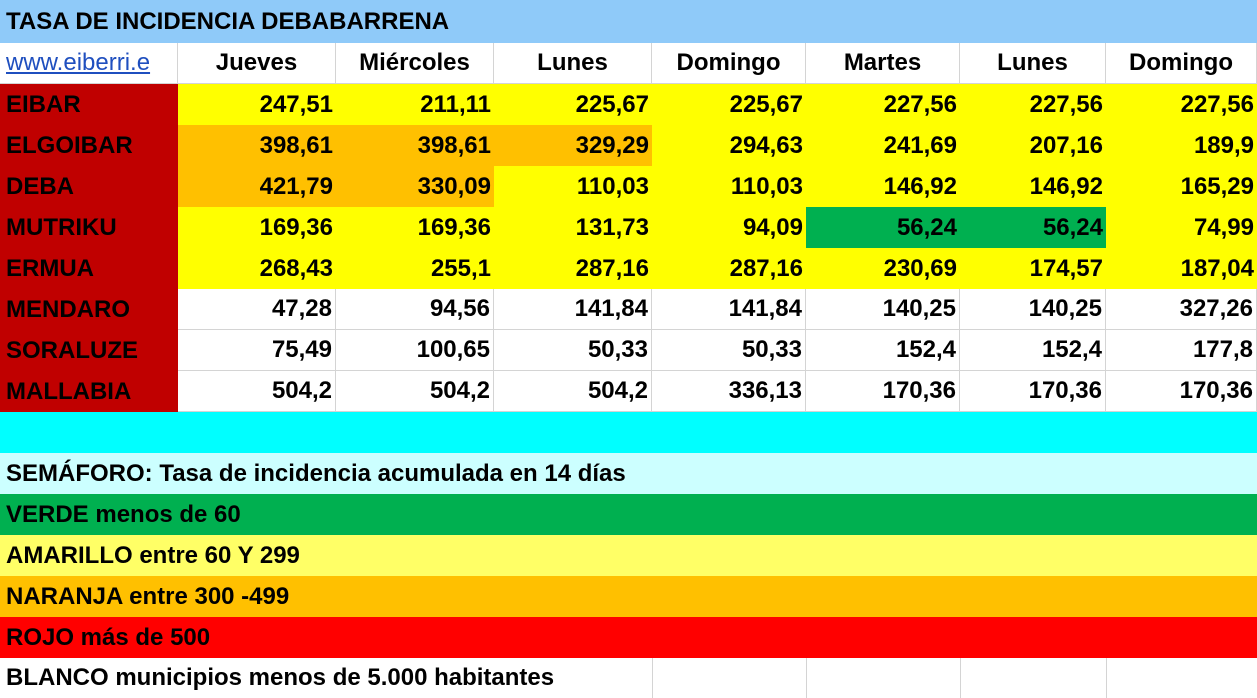 The width and height of the screenshot is (1257, 698). What do you see at coordinates (148, 596) in the screenshot?
I see `legend-text: NARANJA entre 300 -499` at bounding box center [148, 596].